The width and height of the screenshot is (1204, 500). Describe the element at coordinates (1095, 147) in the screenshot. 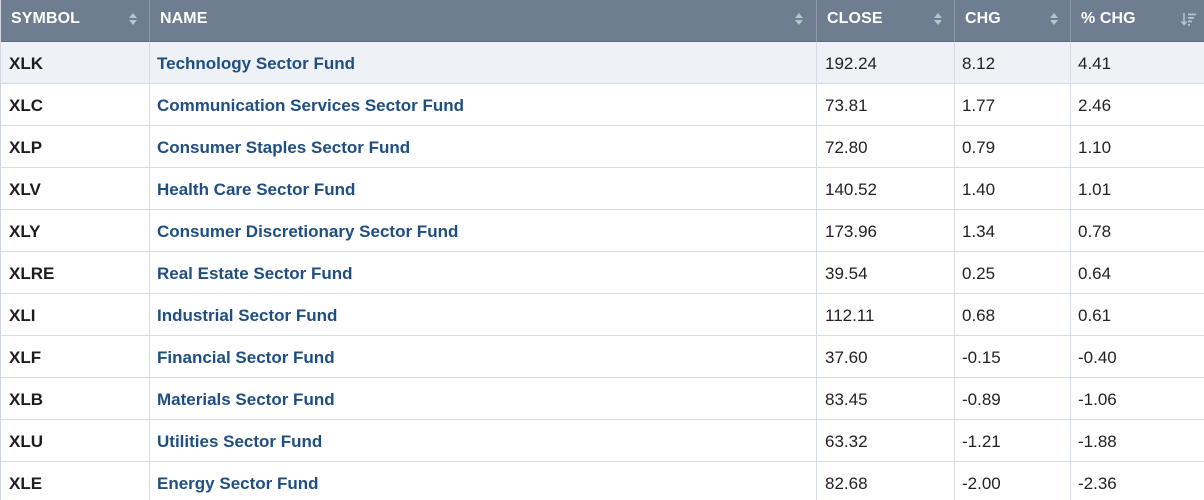

I see `pct-chg-cell: 1.10` at that location.